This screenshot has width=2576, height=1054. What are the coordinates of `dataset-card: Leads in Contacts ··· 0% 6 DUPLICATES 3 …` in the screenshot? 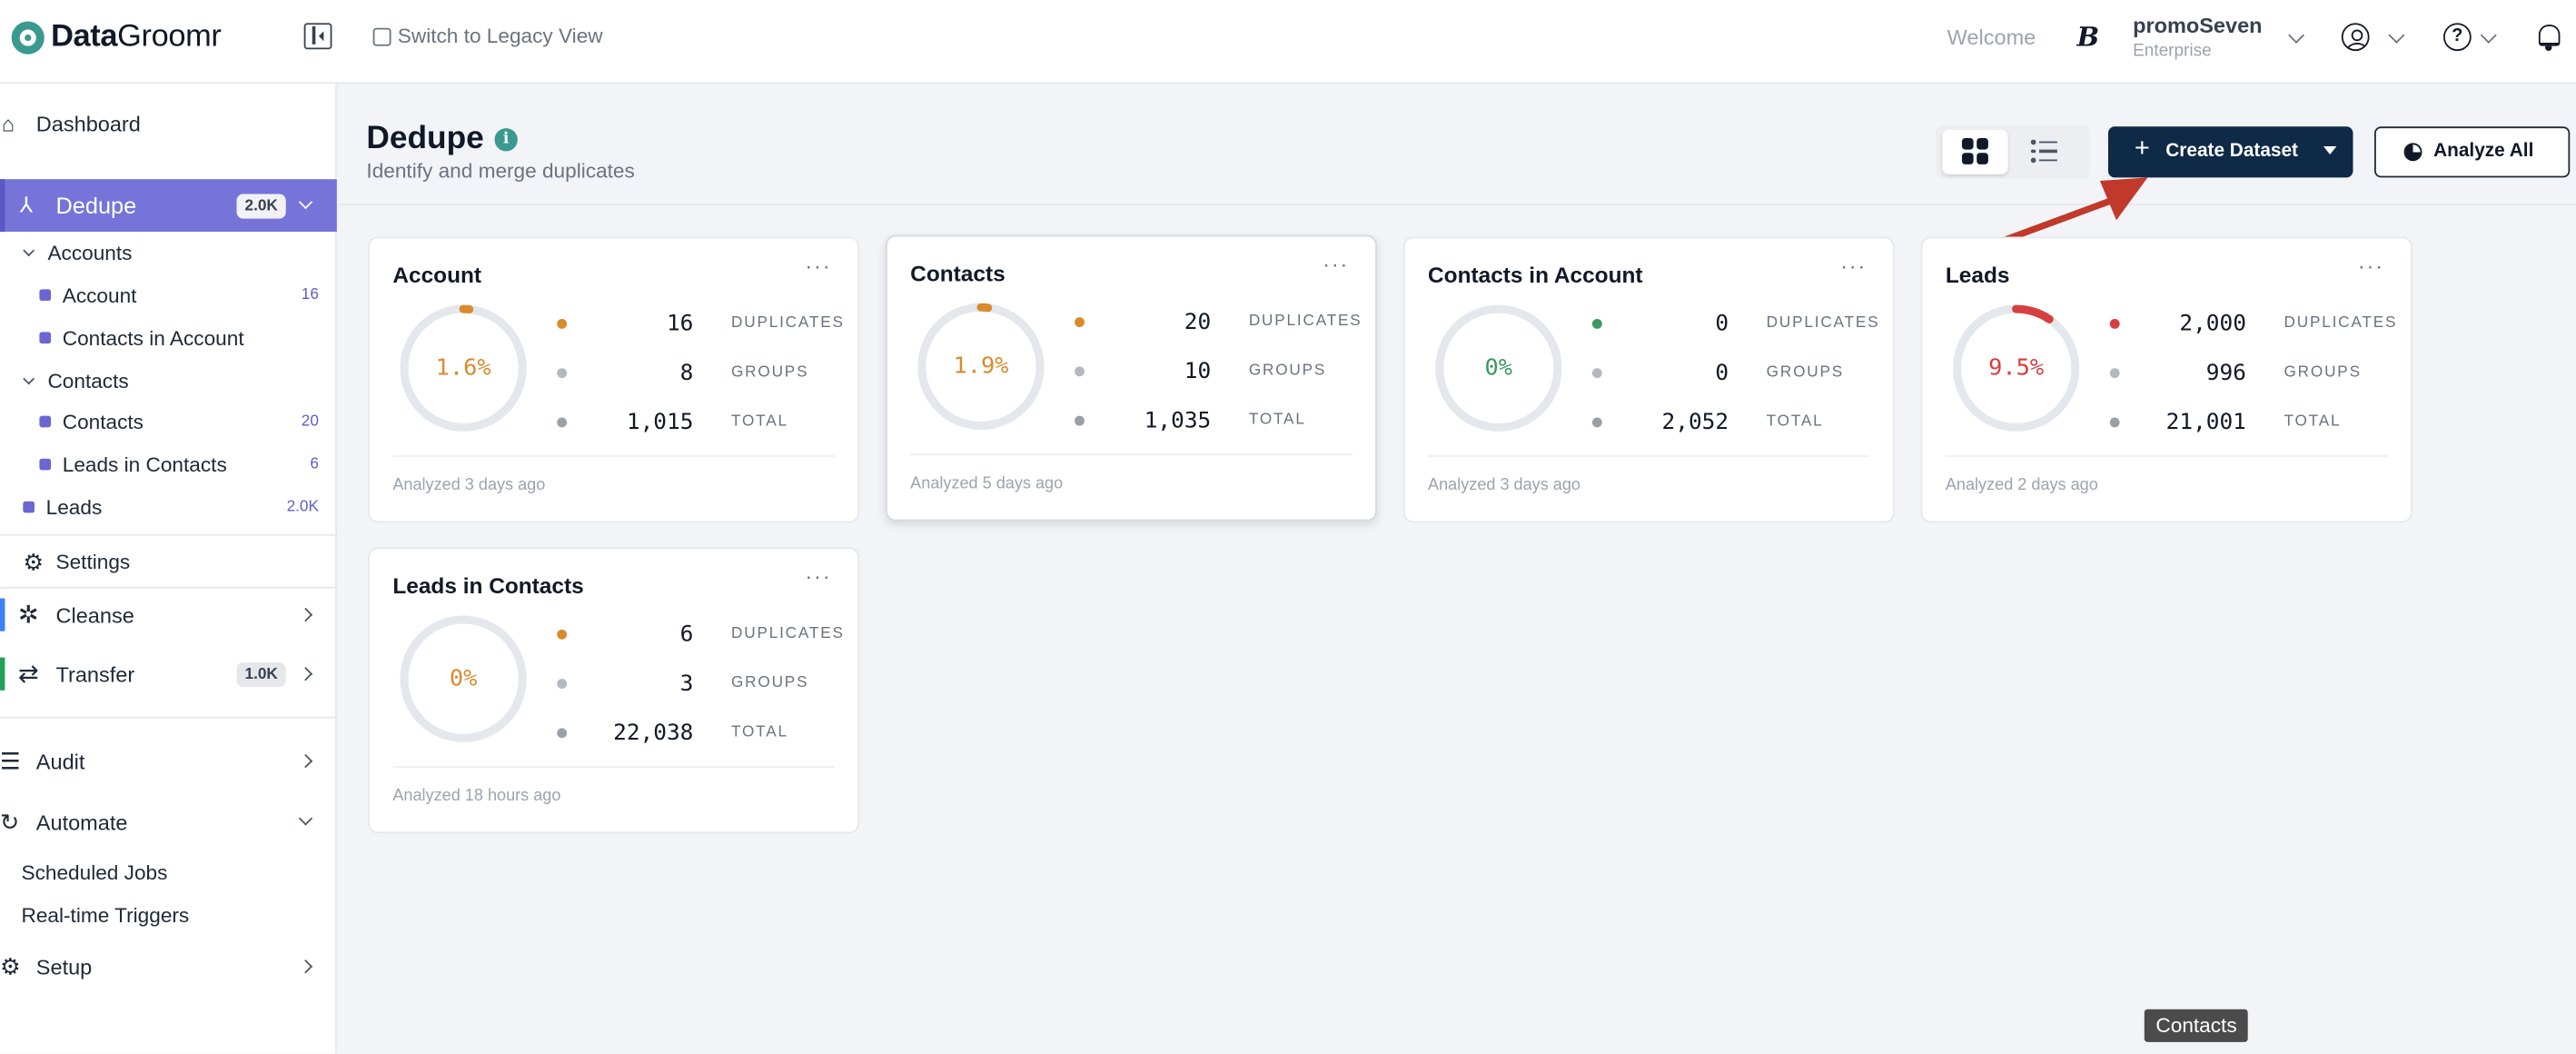 It's located at (614, 690).